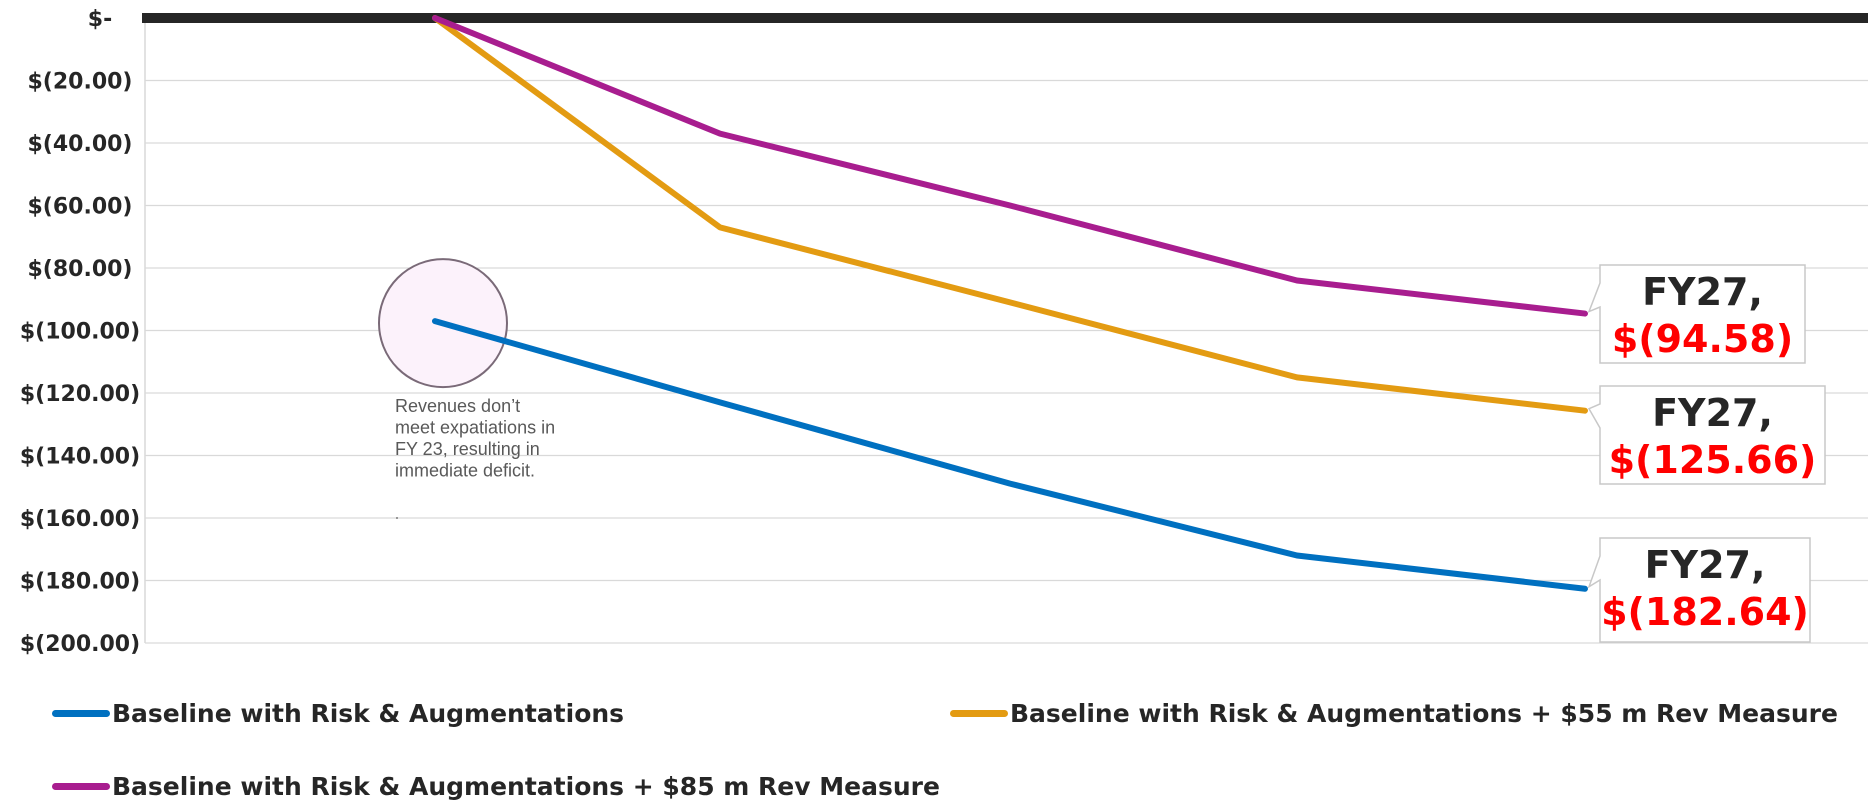 Image resolution: width=1868 pixels, height=801 pixels. I want to click on legend-swatch-55m, so click(979, 713).